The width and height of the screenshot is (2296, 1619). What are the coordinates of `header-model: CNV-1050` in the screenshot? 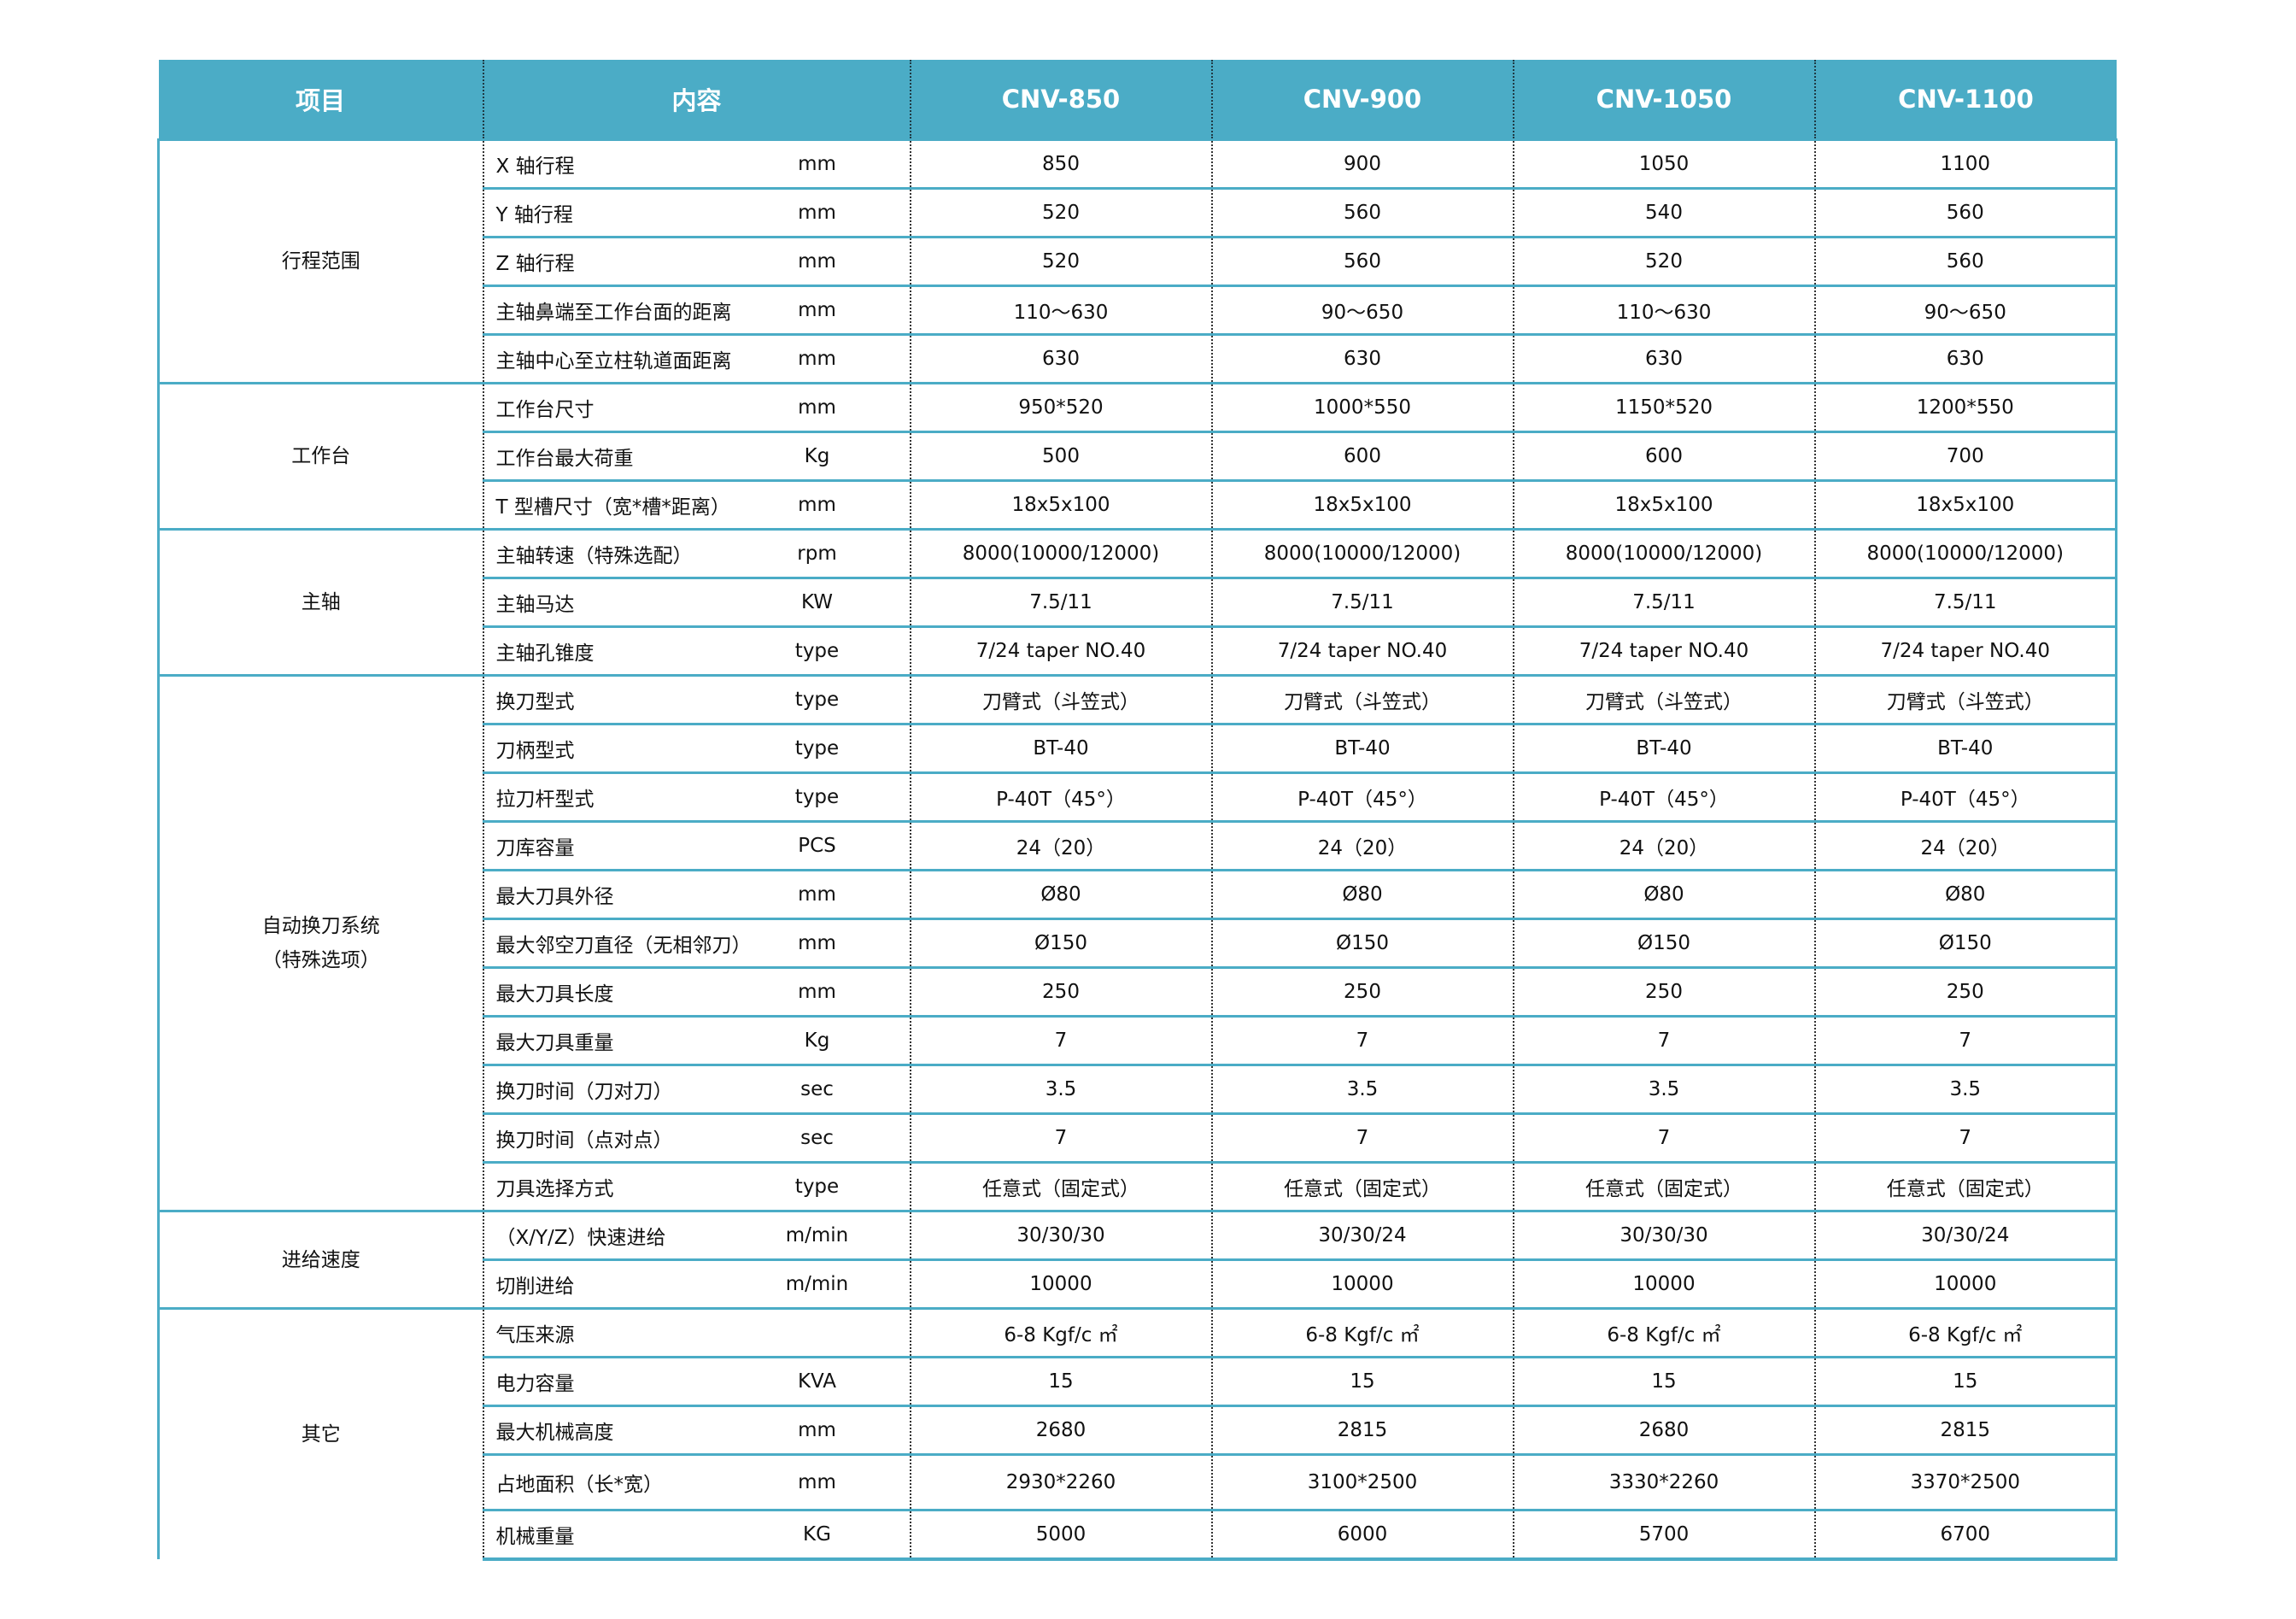 It's located at (1663, 100).